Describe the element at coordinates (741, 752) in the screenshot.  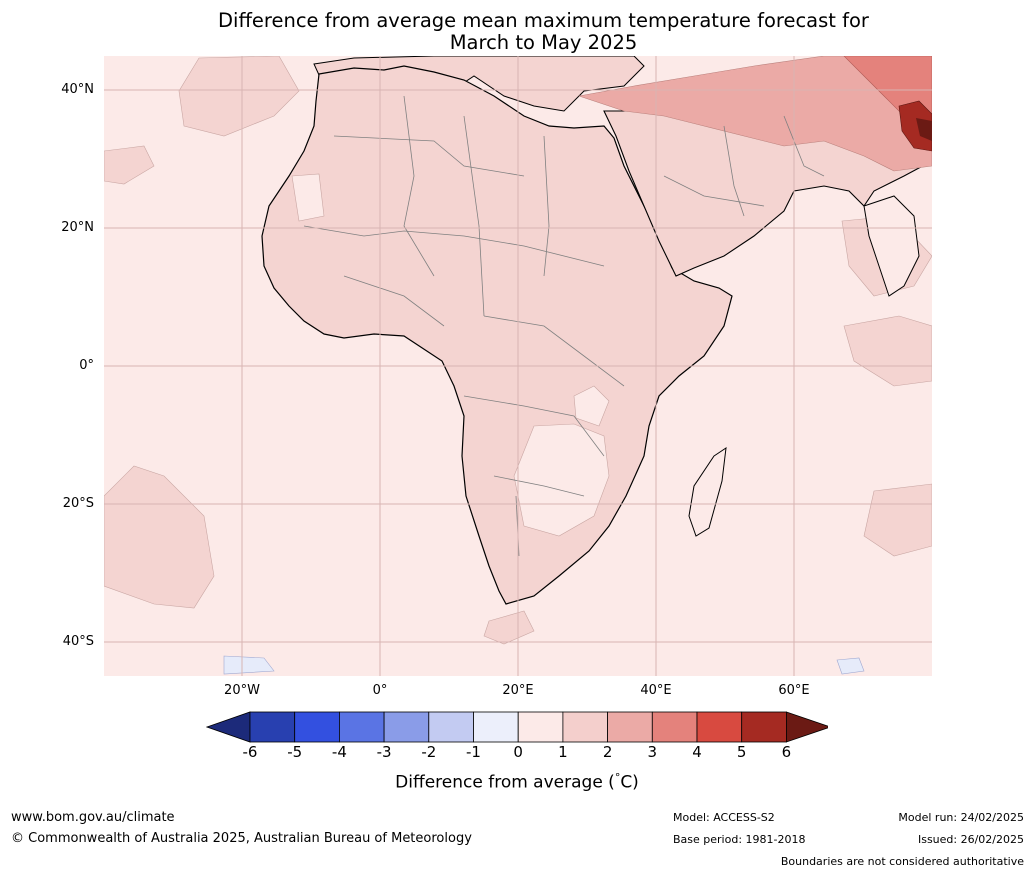
I see `colorbar-tick-label: 5` at that location.